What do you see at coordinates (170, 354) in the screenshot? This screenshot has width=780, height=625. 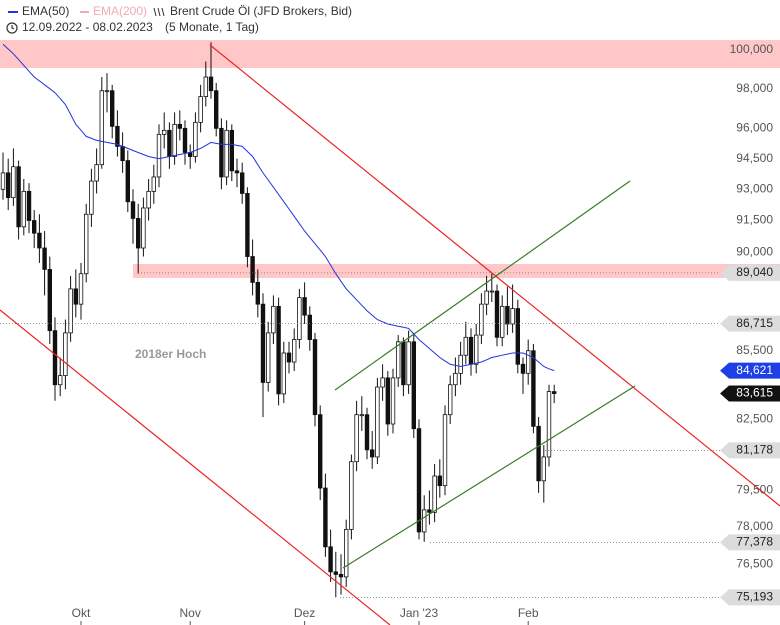 I see `annotation: 2018er Hoch` at bounding box center [170, 354].